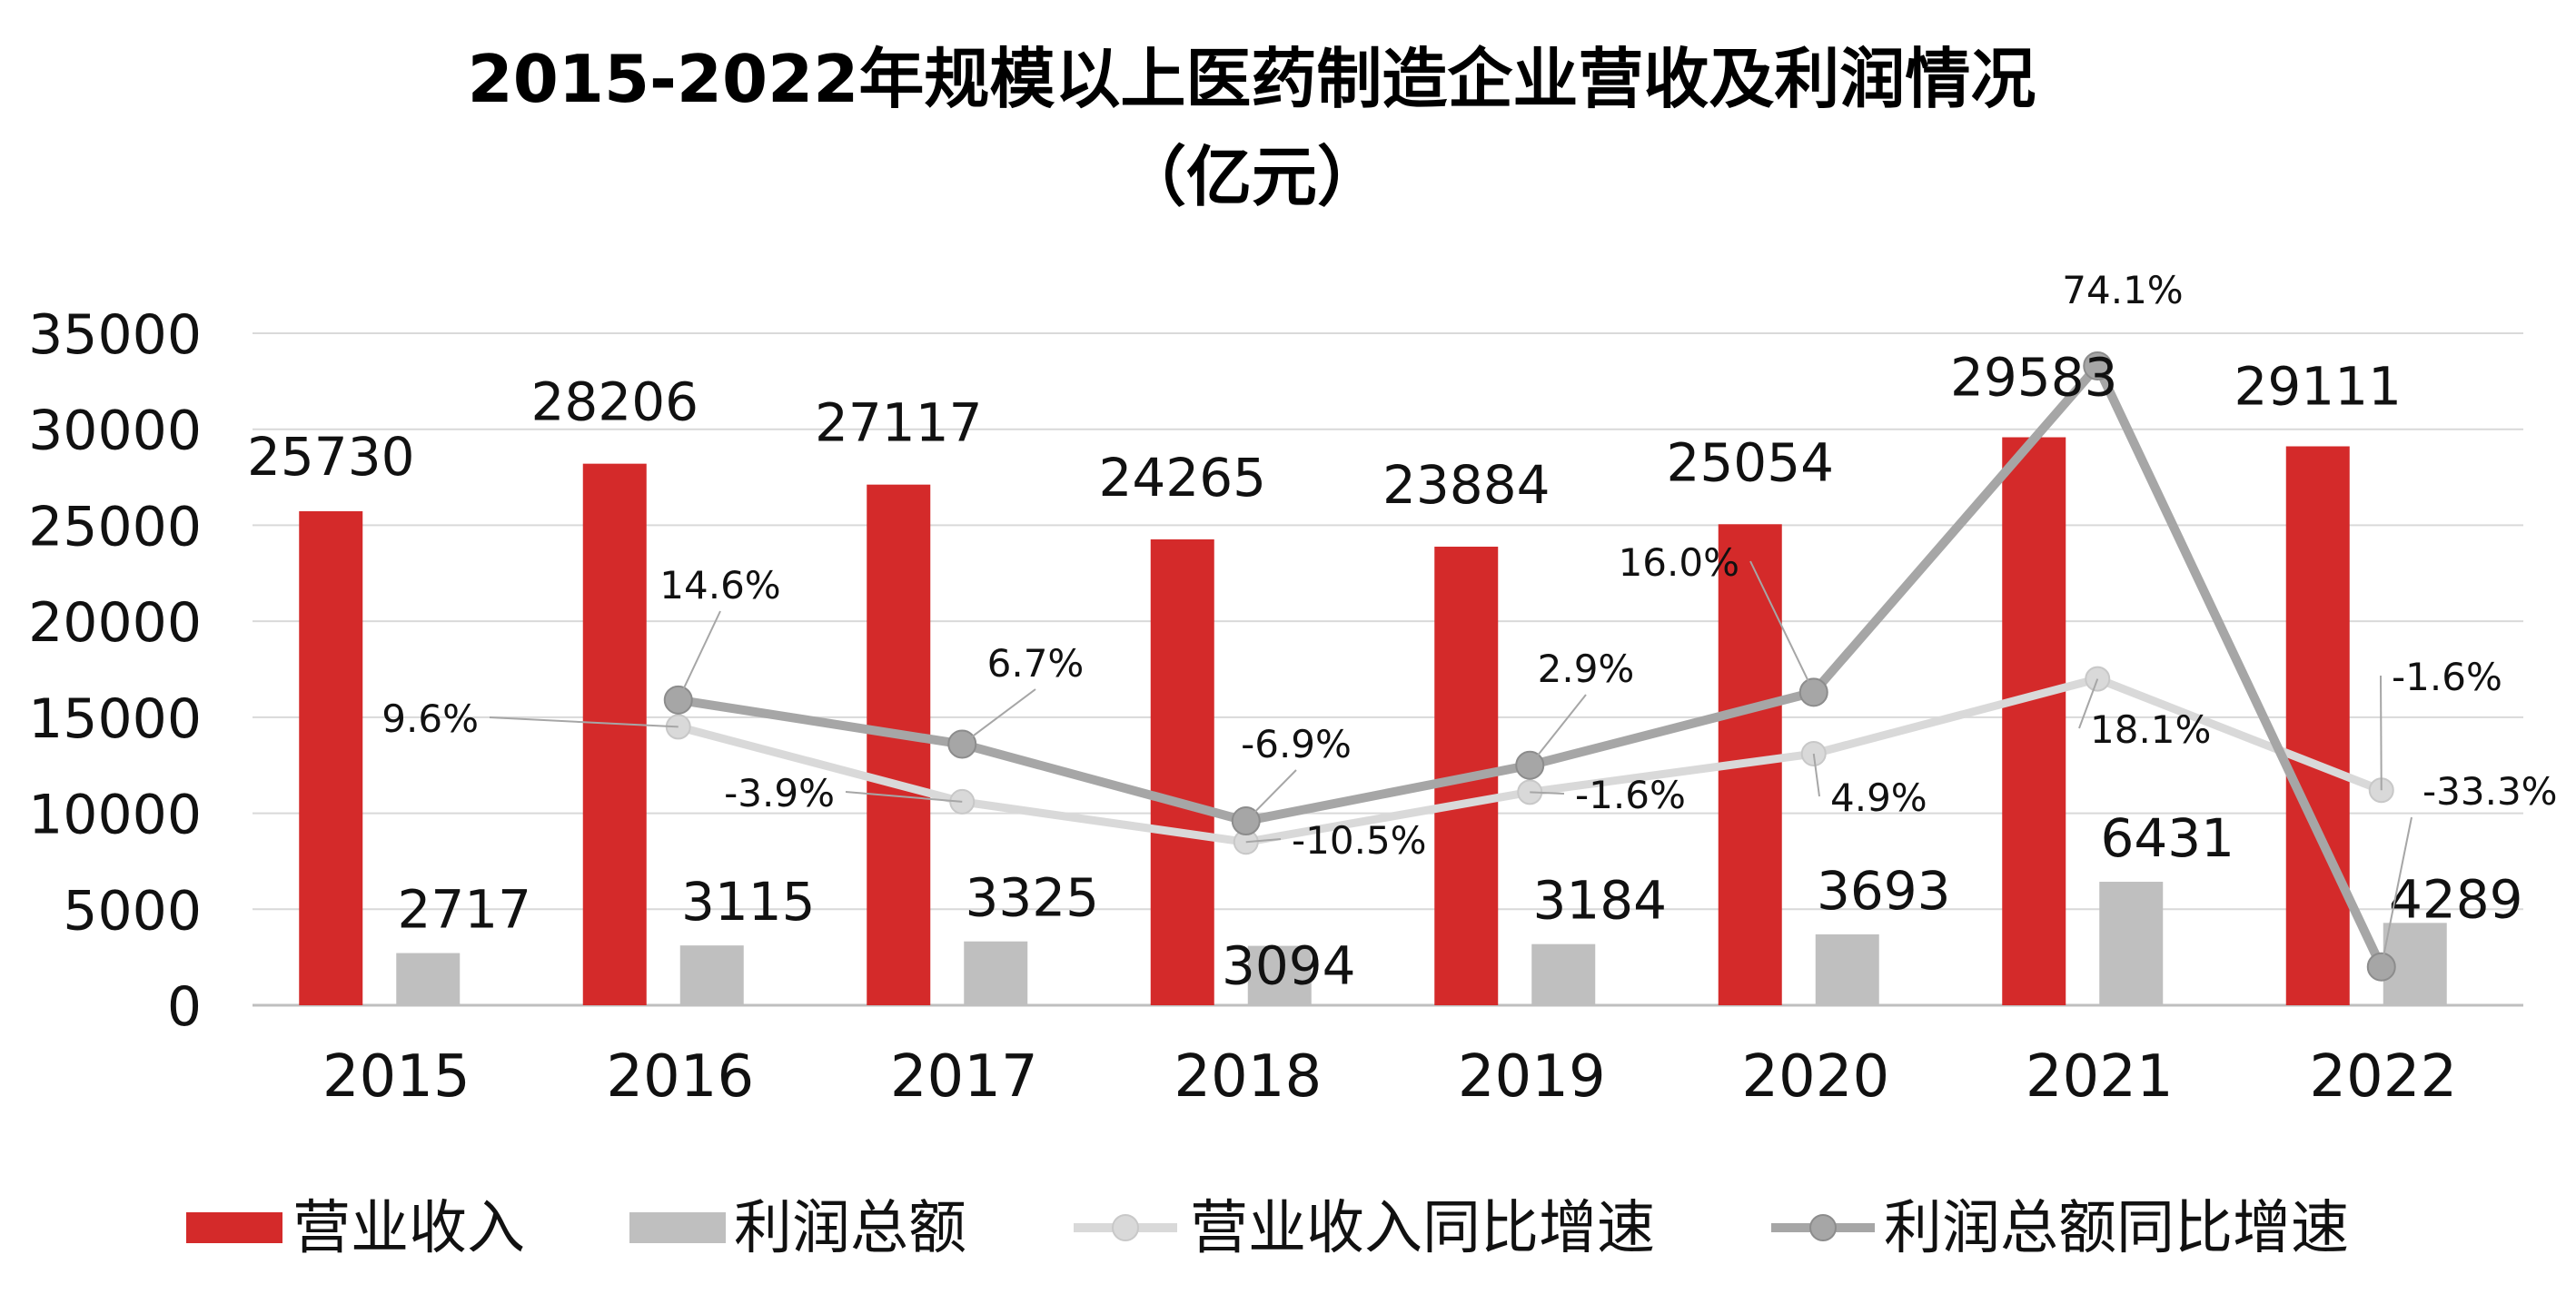 The height and width of the screenshot is (1304, 2576). I want to click on profit-value-label: 2717, so click(464, 910).